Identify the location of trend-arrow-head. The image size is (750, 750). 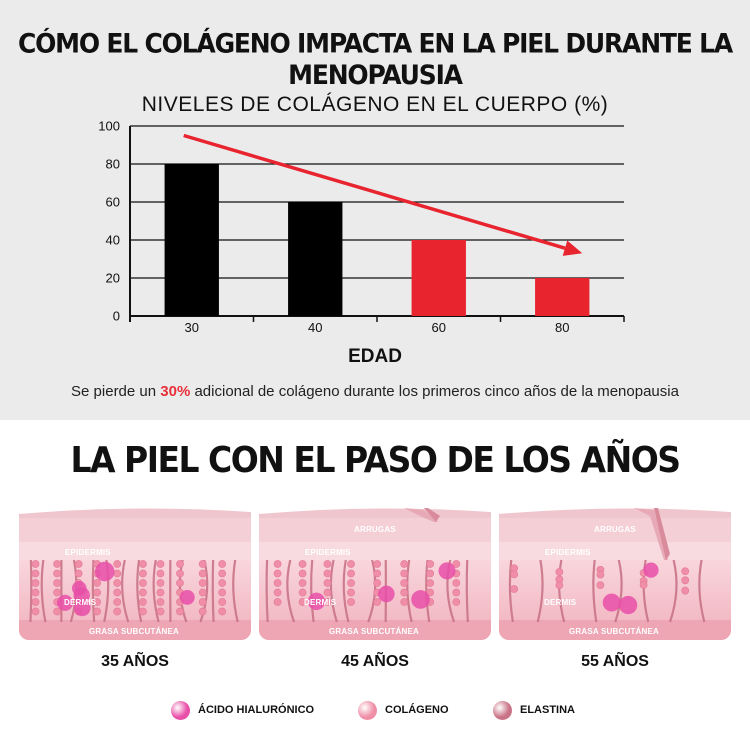
(572, 248).